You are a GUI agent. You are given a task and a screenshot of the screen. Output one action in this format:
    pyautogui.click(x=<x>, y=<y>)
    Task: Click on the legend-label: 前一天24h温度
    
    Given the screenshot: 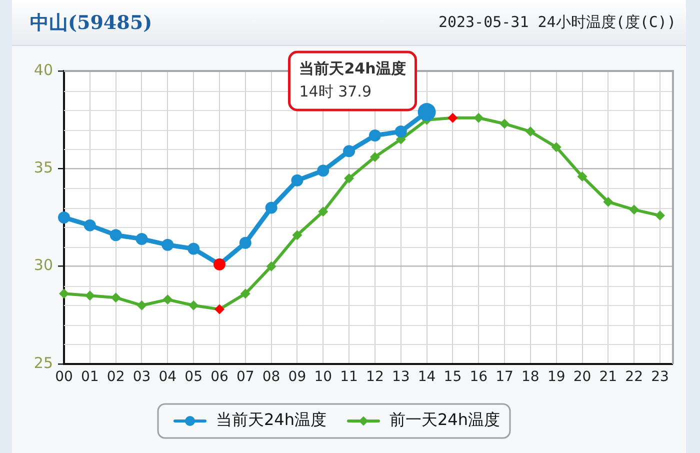 What is the action you would take?
    pyautogui.click(x=445, y=420)
    